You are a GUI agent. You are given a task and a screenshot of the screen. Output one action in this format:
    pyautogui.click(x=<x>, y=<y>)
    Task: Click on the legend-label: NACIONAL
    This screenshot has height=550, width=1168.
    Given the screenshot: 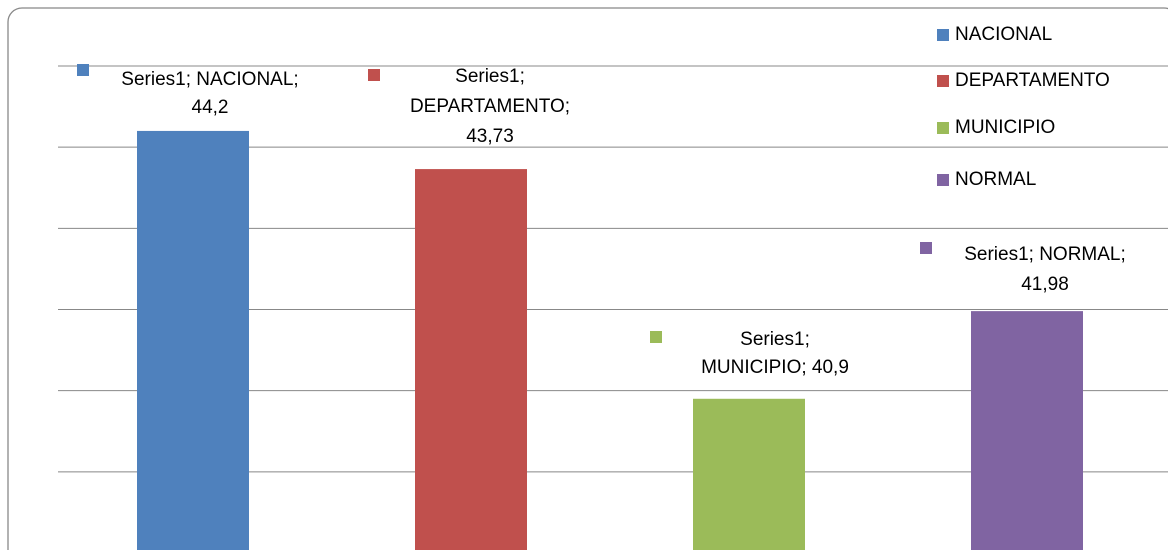 What is the action you would take?
    pyautogui.click(x=1003, y=34)
    